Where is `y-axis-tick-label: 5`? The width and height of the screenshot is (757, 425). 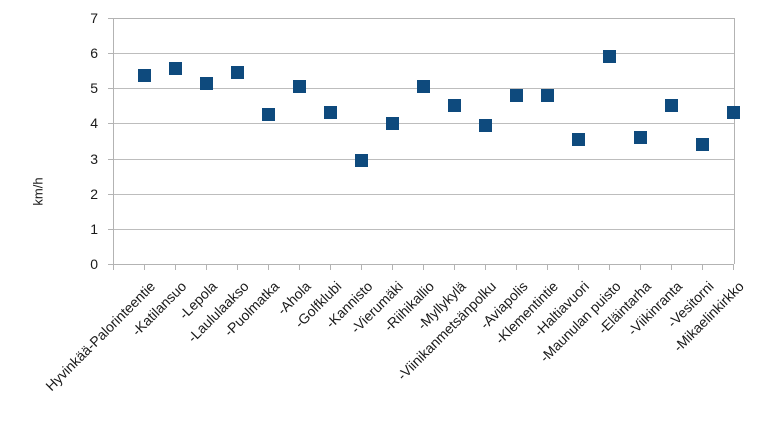
y-axis-tick-label: 5 is located at coordinates (94, 88).